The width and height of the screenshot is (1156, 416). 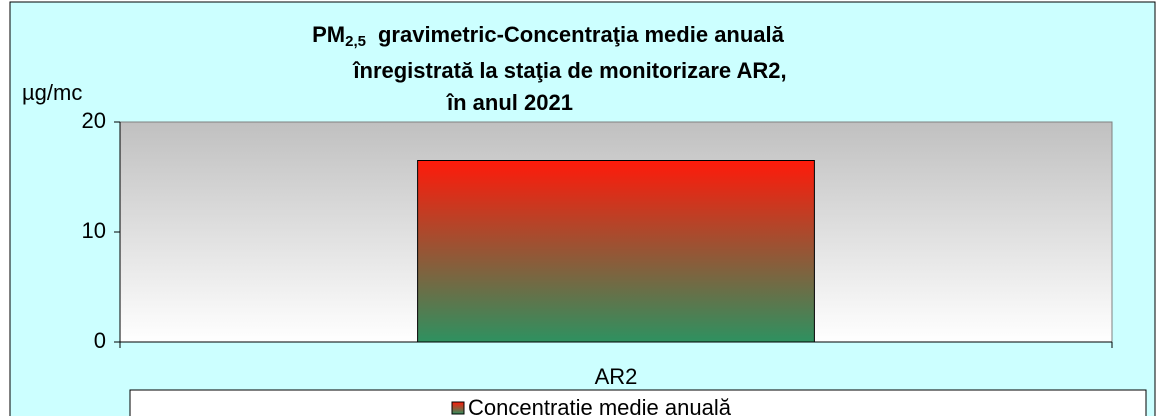 What do you see at coordinates (458, 408) in the screenshot?
I see `legend-swatch` at bounding box center [458, 408].